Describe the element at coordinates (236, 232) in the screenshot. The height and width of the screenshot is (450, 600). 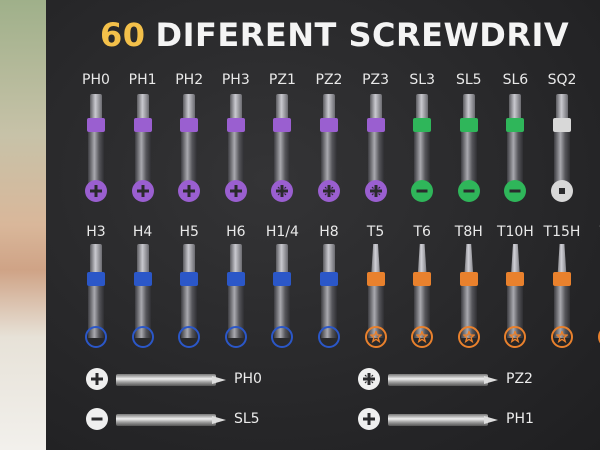
I see `bit-label: H6` at that location.